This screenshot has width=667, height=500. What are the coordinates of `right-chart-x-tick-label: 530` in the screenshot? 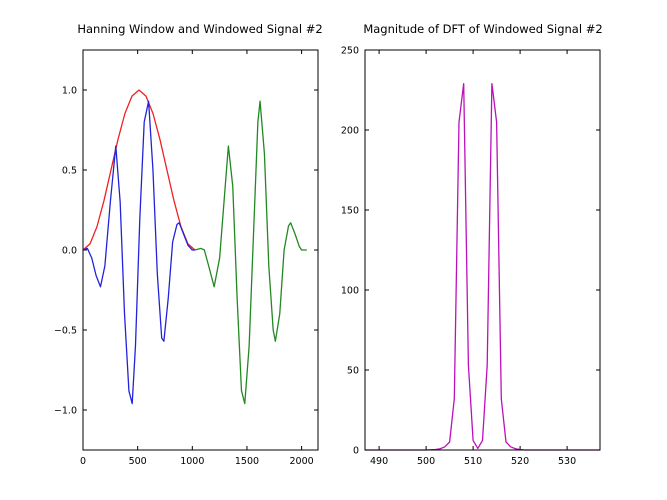 It's located at (567, 461).